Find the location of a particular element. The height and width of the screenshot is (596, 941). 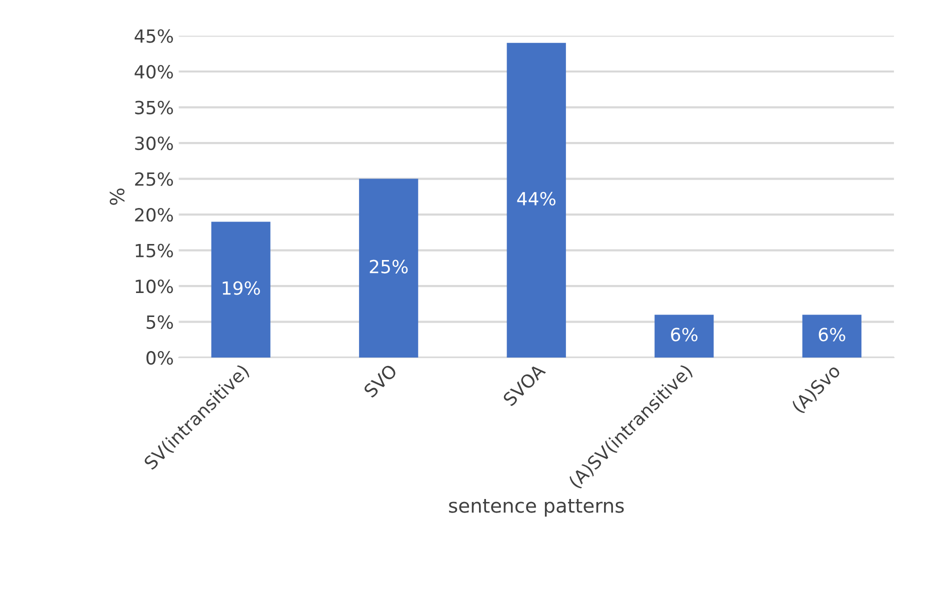

y-tick-label: 0% is located at coordinates (159, 358).